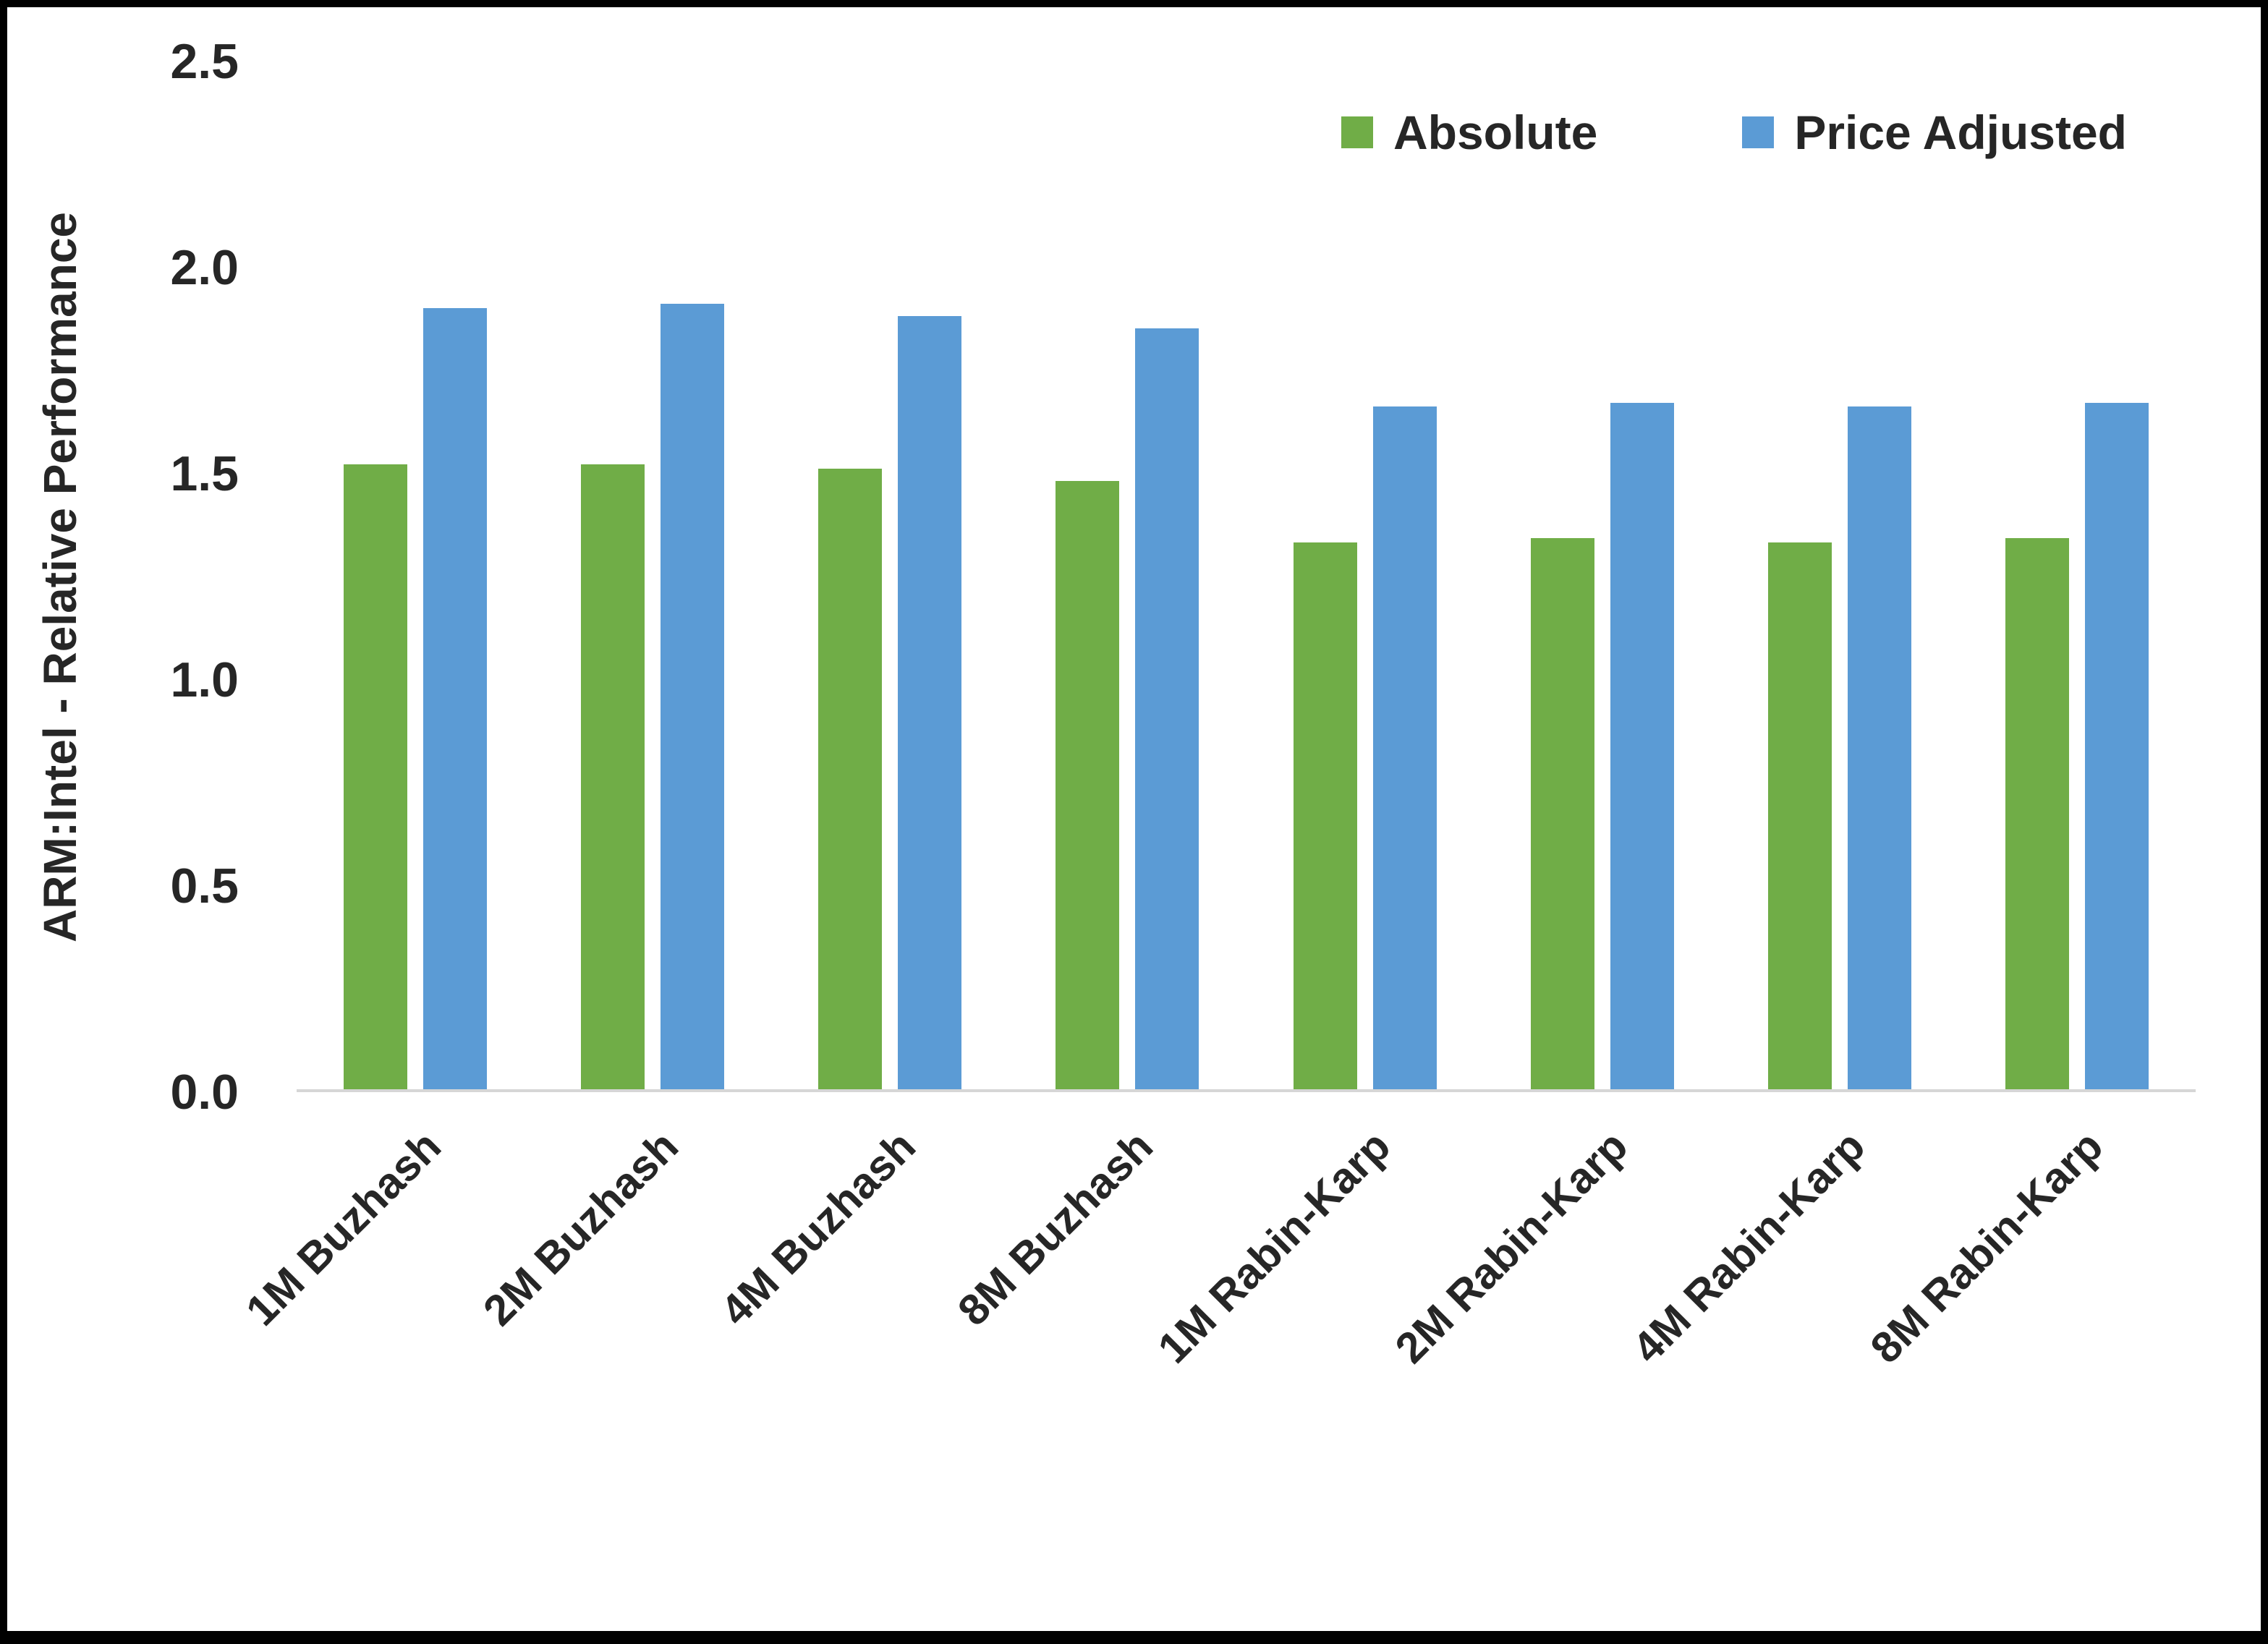 The height and width of the screenshot is (1644, 2268). I want to click on legend: Absolute Price Adjusted, so click(1734, 132).